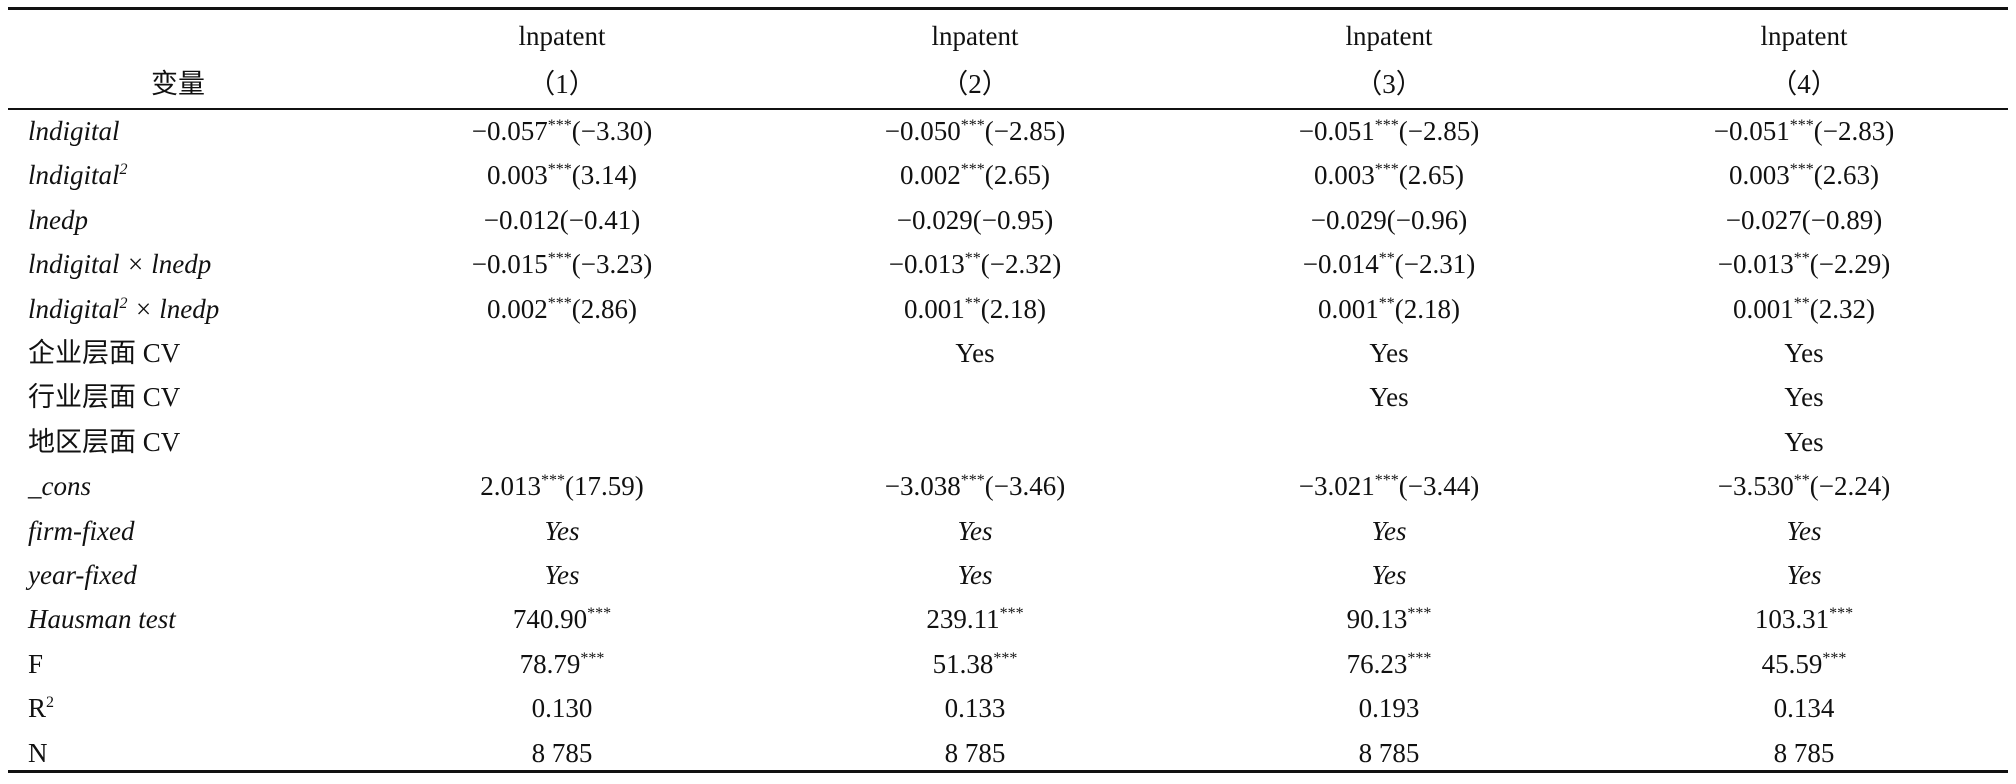  Describe the element at coordinates (1804, 752) in the screenshot. I see `table-cell: 8 785` at that location.